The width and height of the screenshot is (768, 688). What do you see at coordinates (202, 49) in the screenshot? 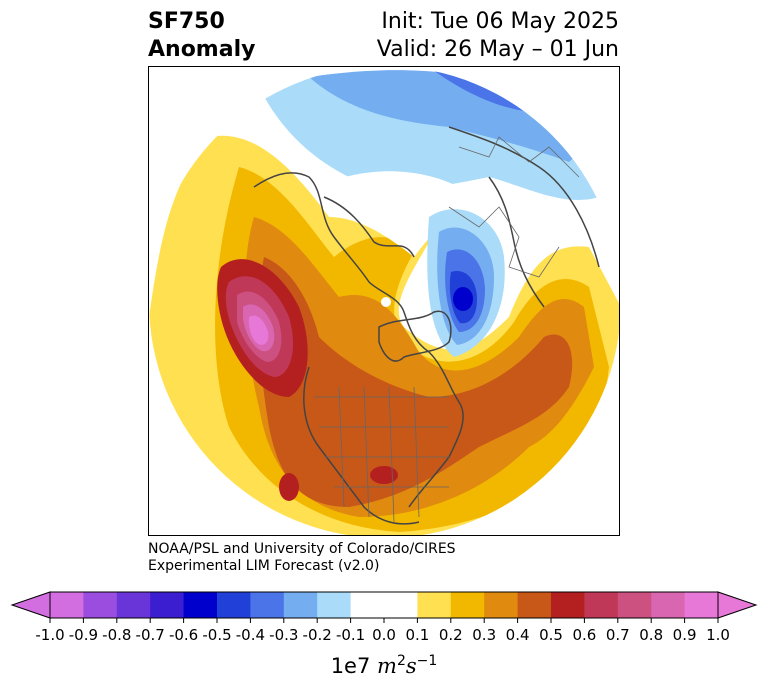
I see `field-type: Anomaly` at bounding box center [202, 49].